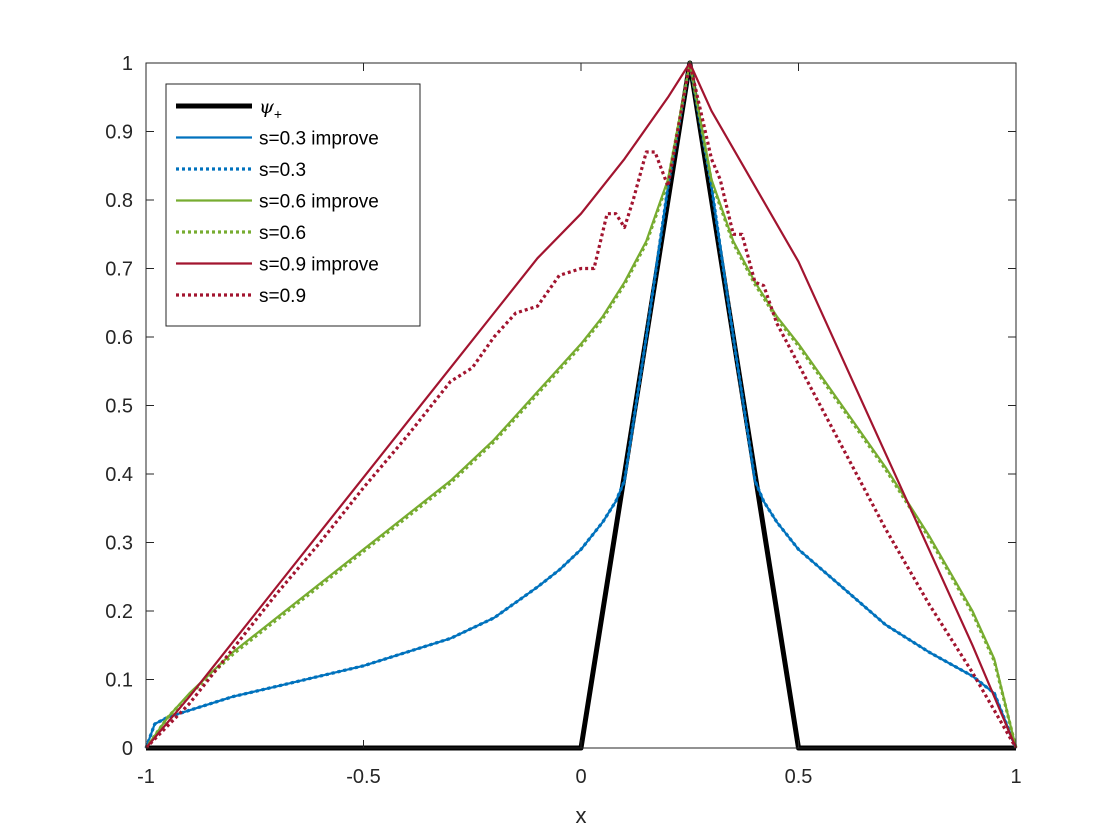 This screenshot has width=1120, height=840. Describe the element at coordinates (363, 777) in the screenshot. I see `x-tick-label: -0.5` at that location.